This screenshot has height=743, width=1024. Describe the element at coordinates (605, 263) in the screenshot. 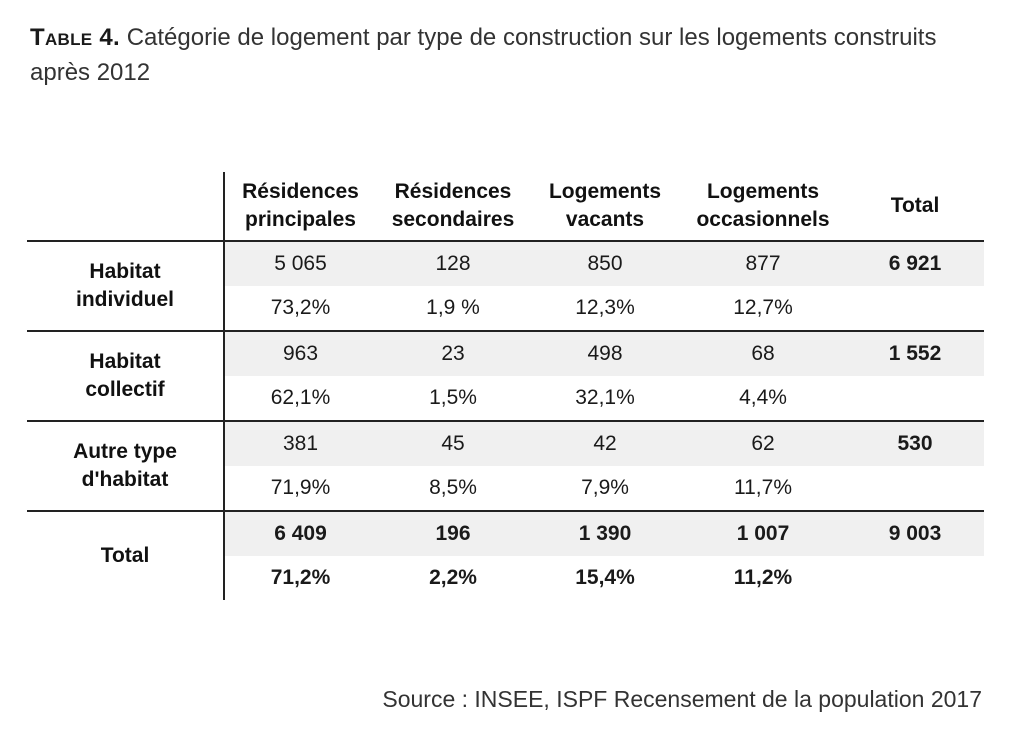

I see `table-cell: 850` at that location.